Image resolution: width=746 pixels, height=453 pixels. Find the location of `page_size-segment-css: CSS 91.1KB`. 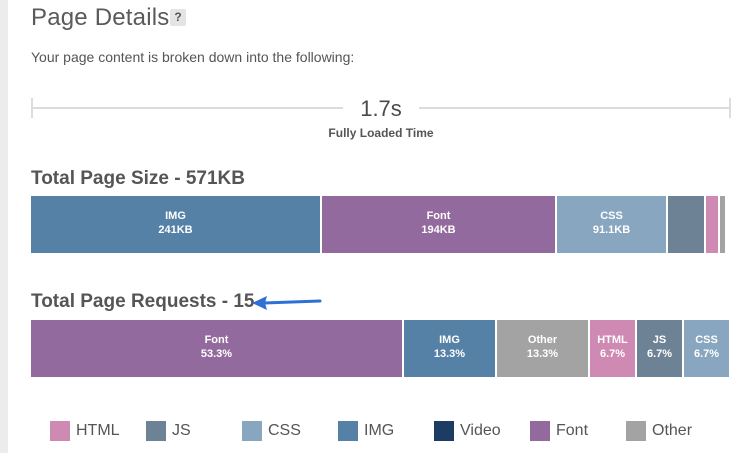

page_size-segment-css: CSS 91.1KB is located at coordinates (611, 224).